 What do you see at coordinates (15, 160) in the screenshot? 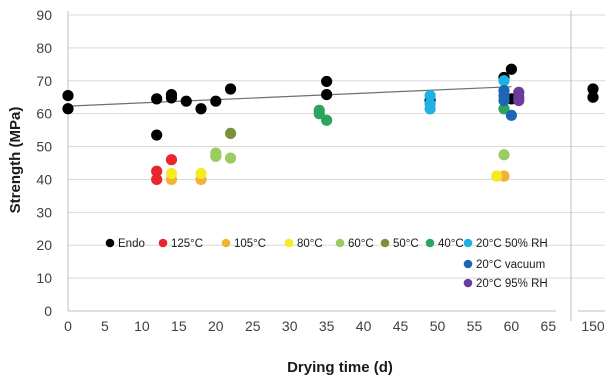
I see `y-axis-title: Strength (MPa)` at bounding box center [15, 160].